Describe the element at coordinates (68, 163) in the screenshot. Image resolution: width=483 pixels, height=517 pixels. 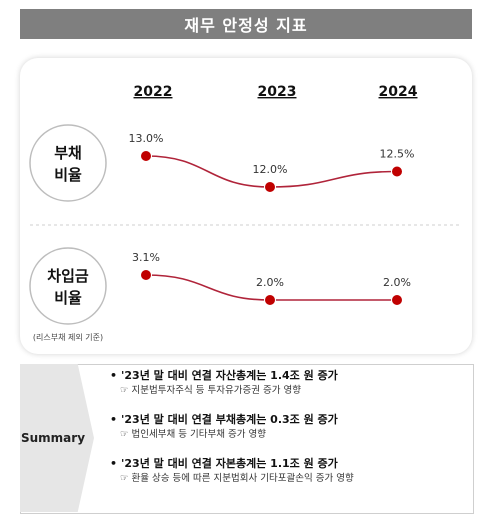
I see `row-circle-debt` at that location.